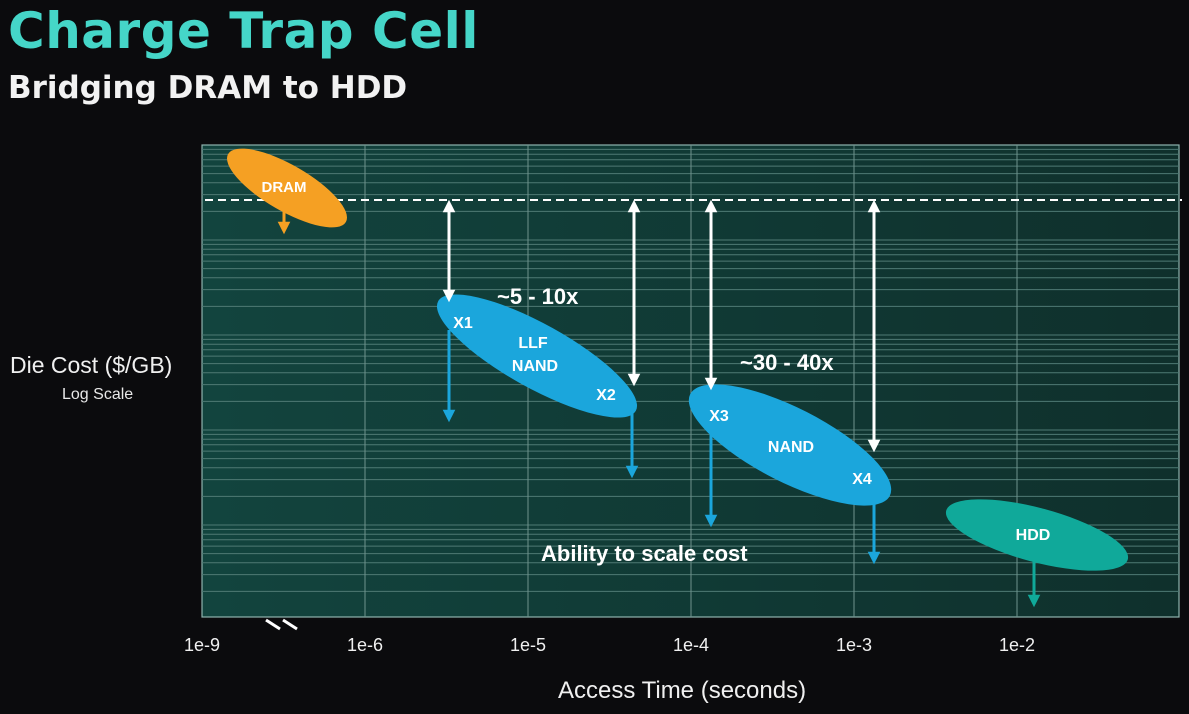  Describe the element at coordinates (208, 88) in the screenshot. I see `chart-subtitle: Bridging DRAM to HDD` at that location.